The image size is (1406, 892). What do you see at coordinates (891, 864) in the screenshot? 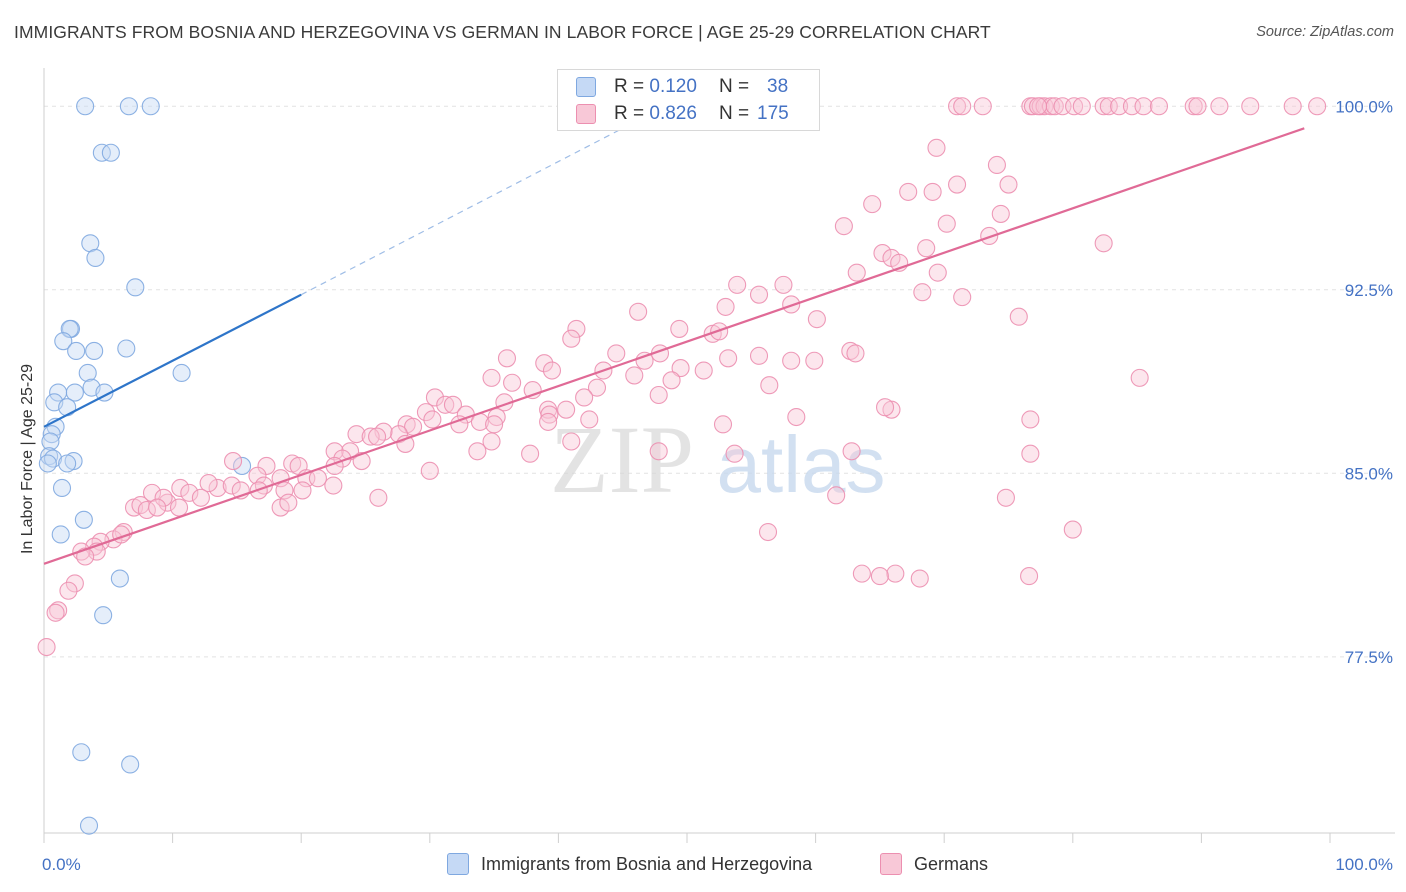
I see `series-swatch-germans` at bounding box center [891, 864].